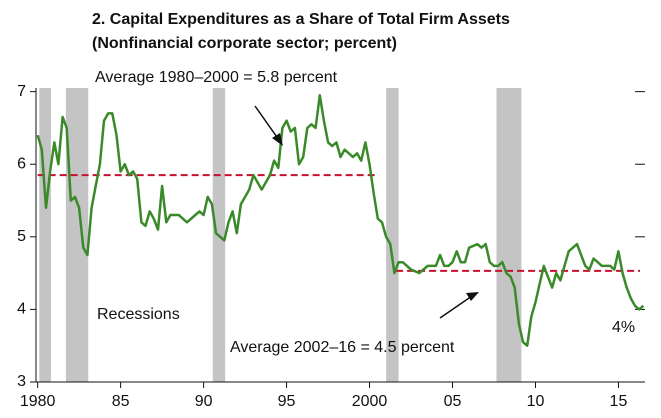 The height and width of the screenshot is (418, 661). I want to click on y-tick-label: 6, so click(21, 163).